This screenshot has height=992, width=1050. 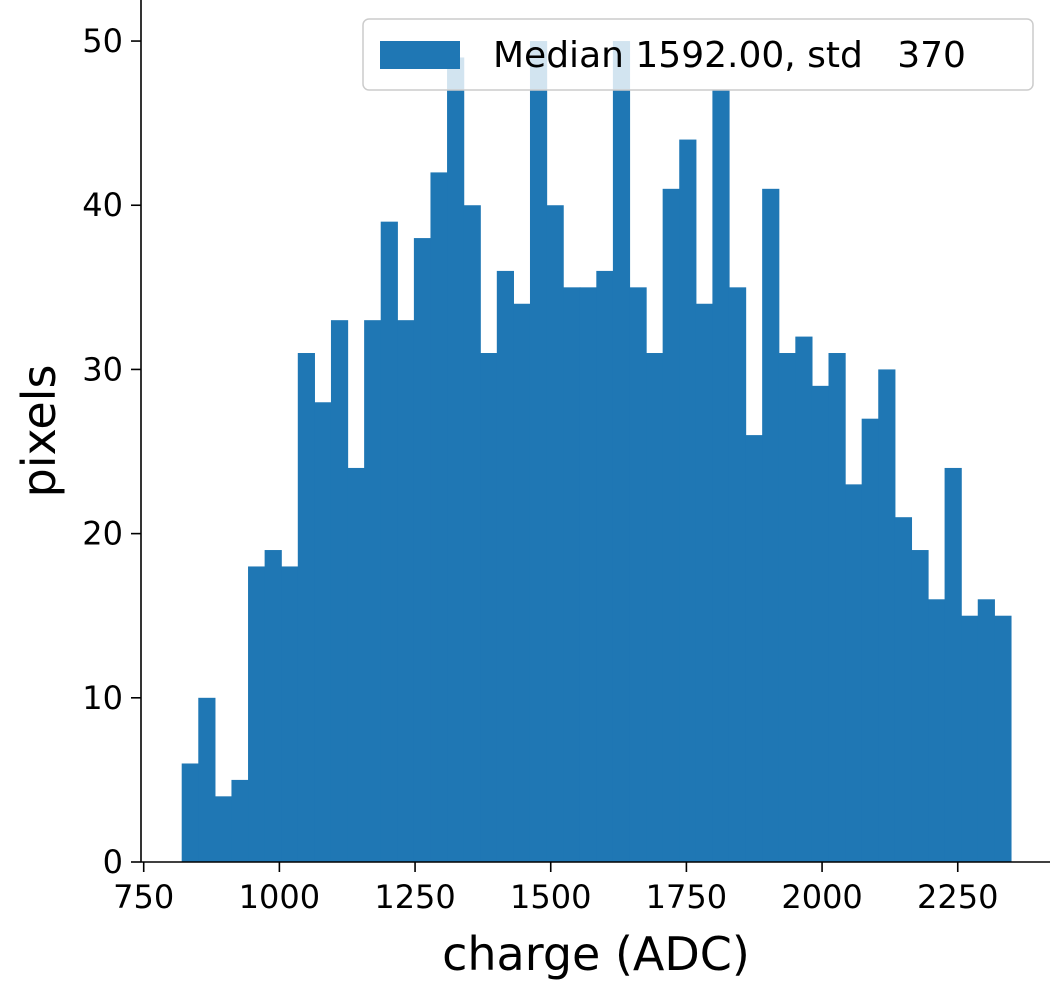 What do you see at coordinates (102, 698) in the screenshot?
I see `y-tick-label: 10` at bounding box center [102, 698].